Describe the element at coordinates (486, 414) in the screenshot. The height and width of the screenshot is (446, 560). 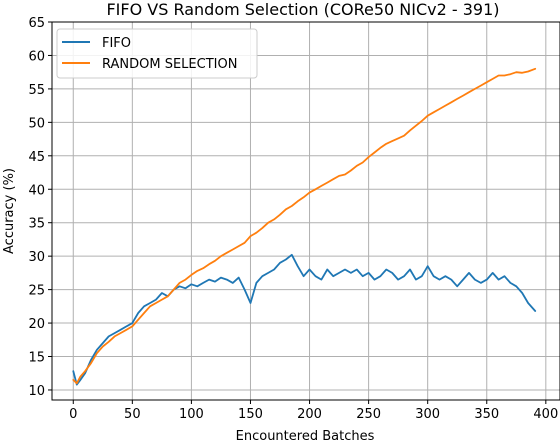
I see `x-tick-label: 350` at that location.